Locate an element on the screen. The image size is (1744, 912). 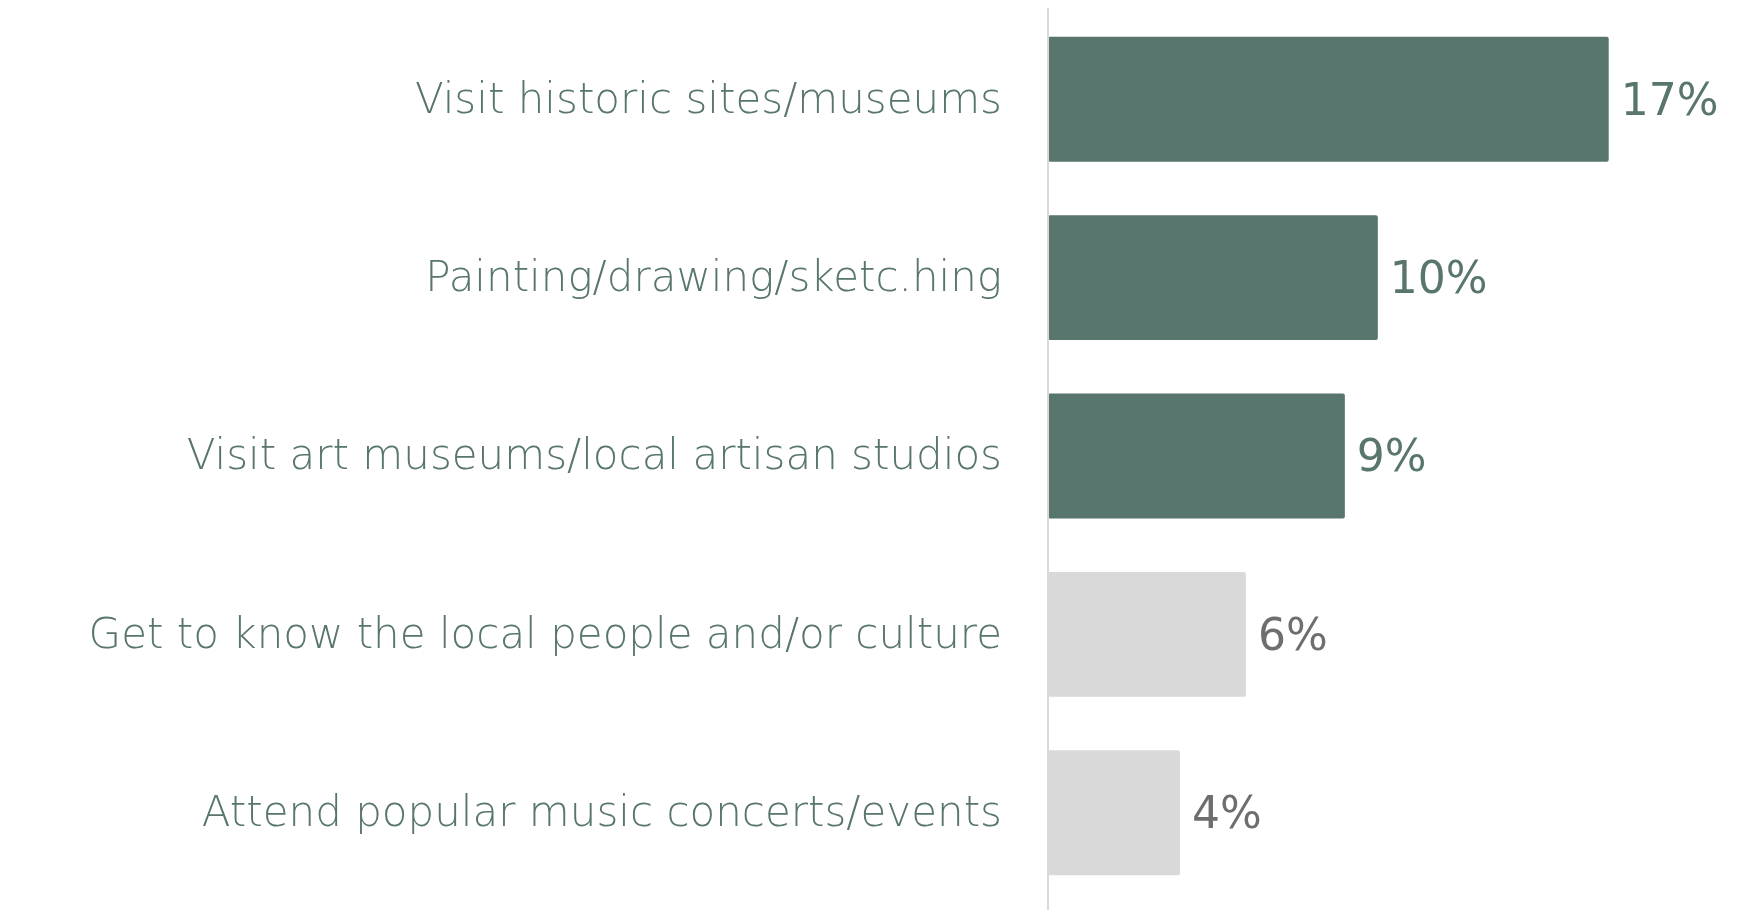
data-label: 9% is located at coordinates (1391, 456).